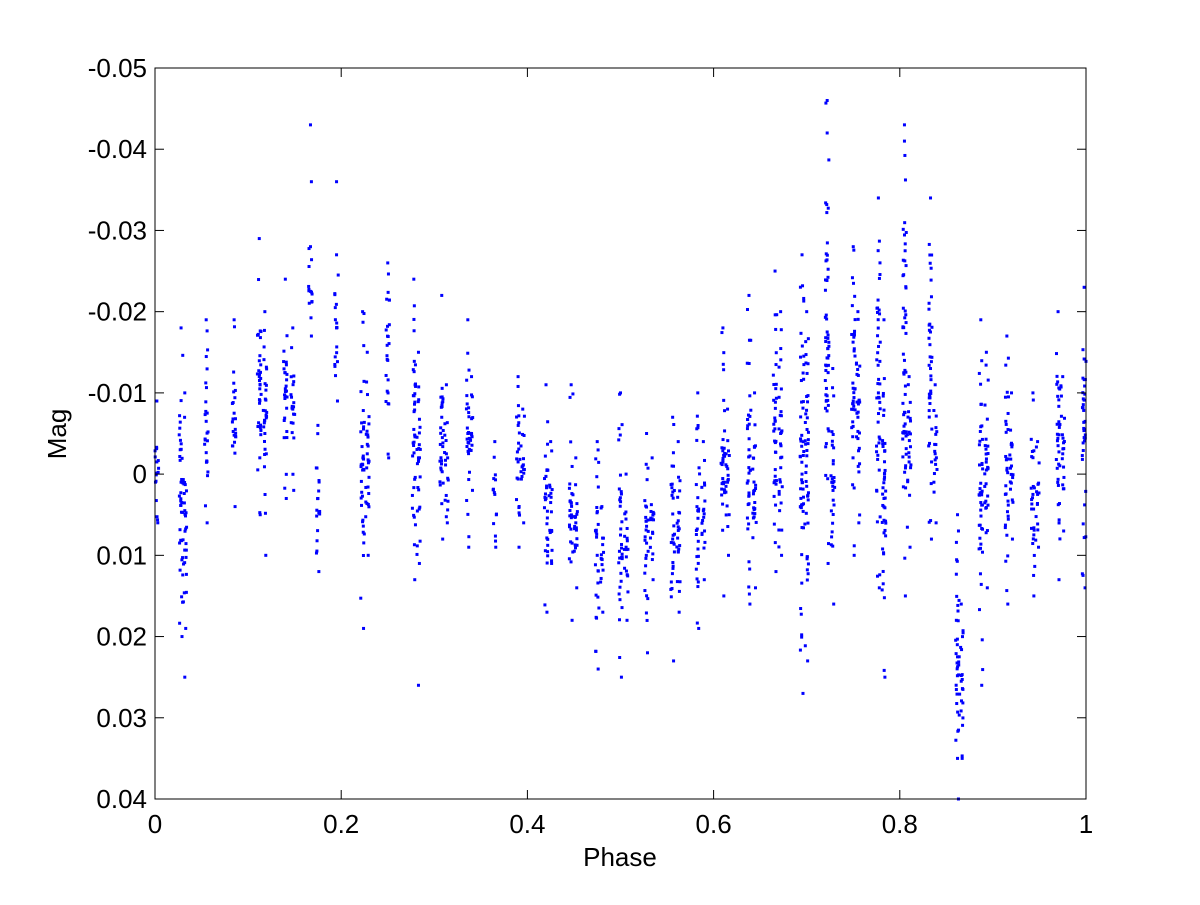 This screenshot has width=1200, height=905. I want to click on y-tick-label: -0.01, so click(117, 393).